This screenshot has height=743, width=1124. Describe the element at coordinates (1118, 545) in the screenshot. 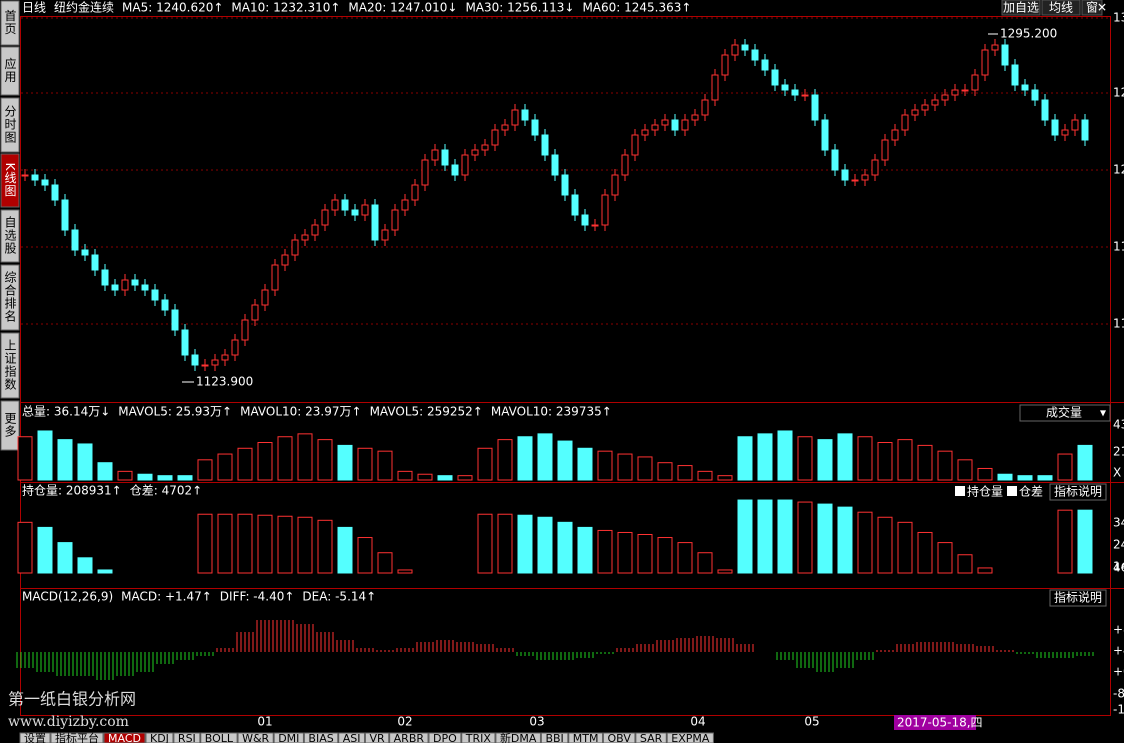

I see `y-axis-label: 24` at that location.